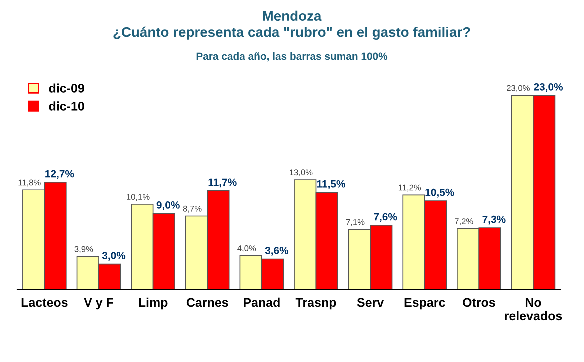  Describe the element at coordinates (301, 173) in the screenshot. I see `data-label: 13,0%` at that location.